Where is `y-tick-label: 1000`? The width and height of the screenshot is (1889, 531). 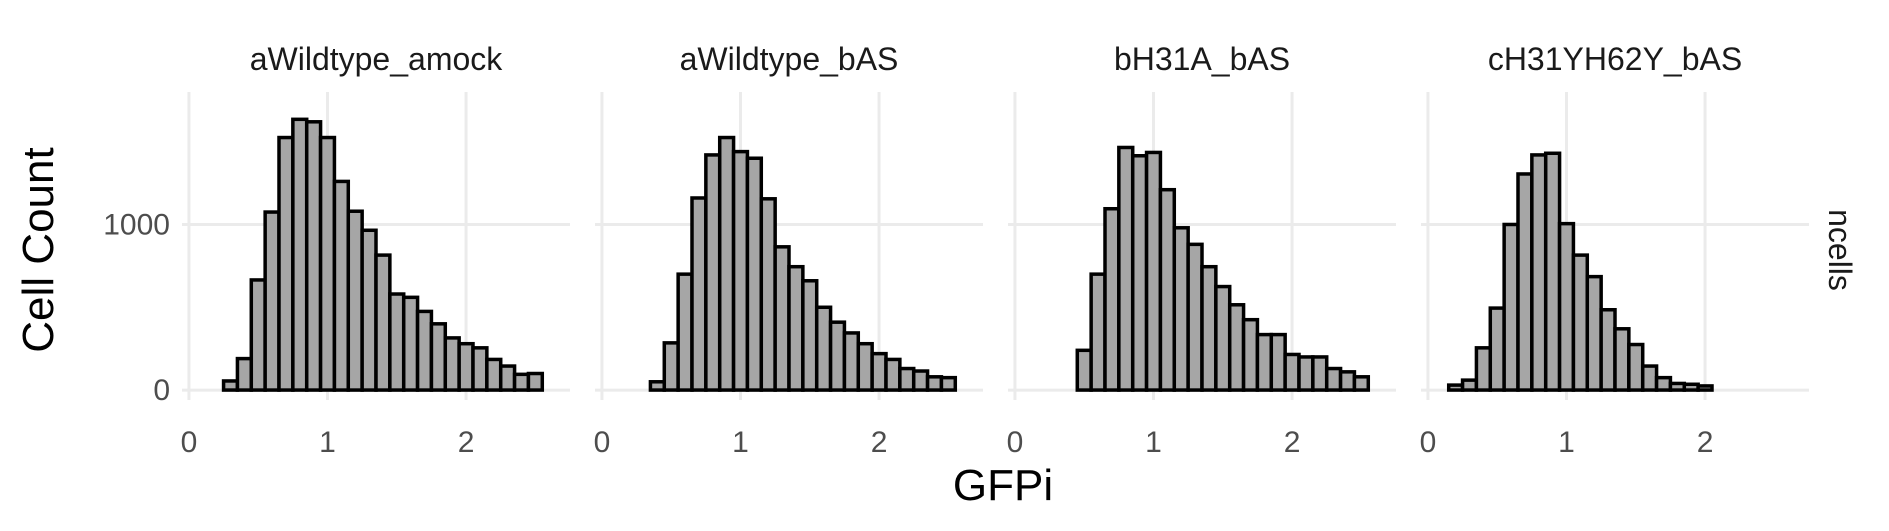 y-tick-label: 1000 is located at coordinates (136, 224).